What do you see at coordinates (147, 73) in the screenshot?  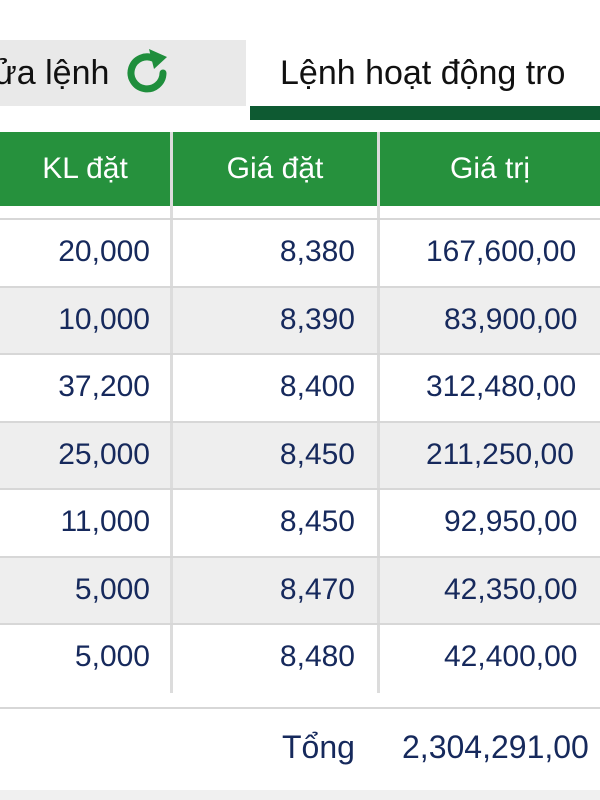 I see `refresh-icon` at bounding box center [147, 73].